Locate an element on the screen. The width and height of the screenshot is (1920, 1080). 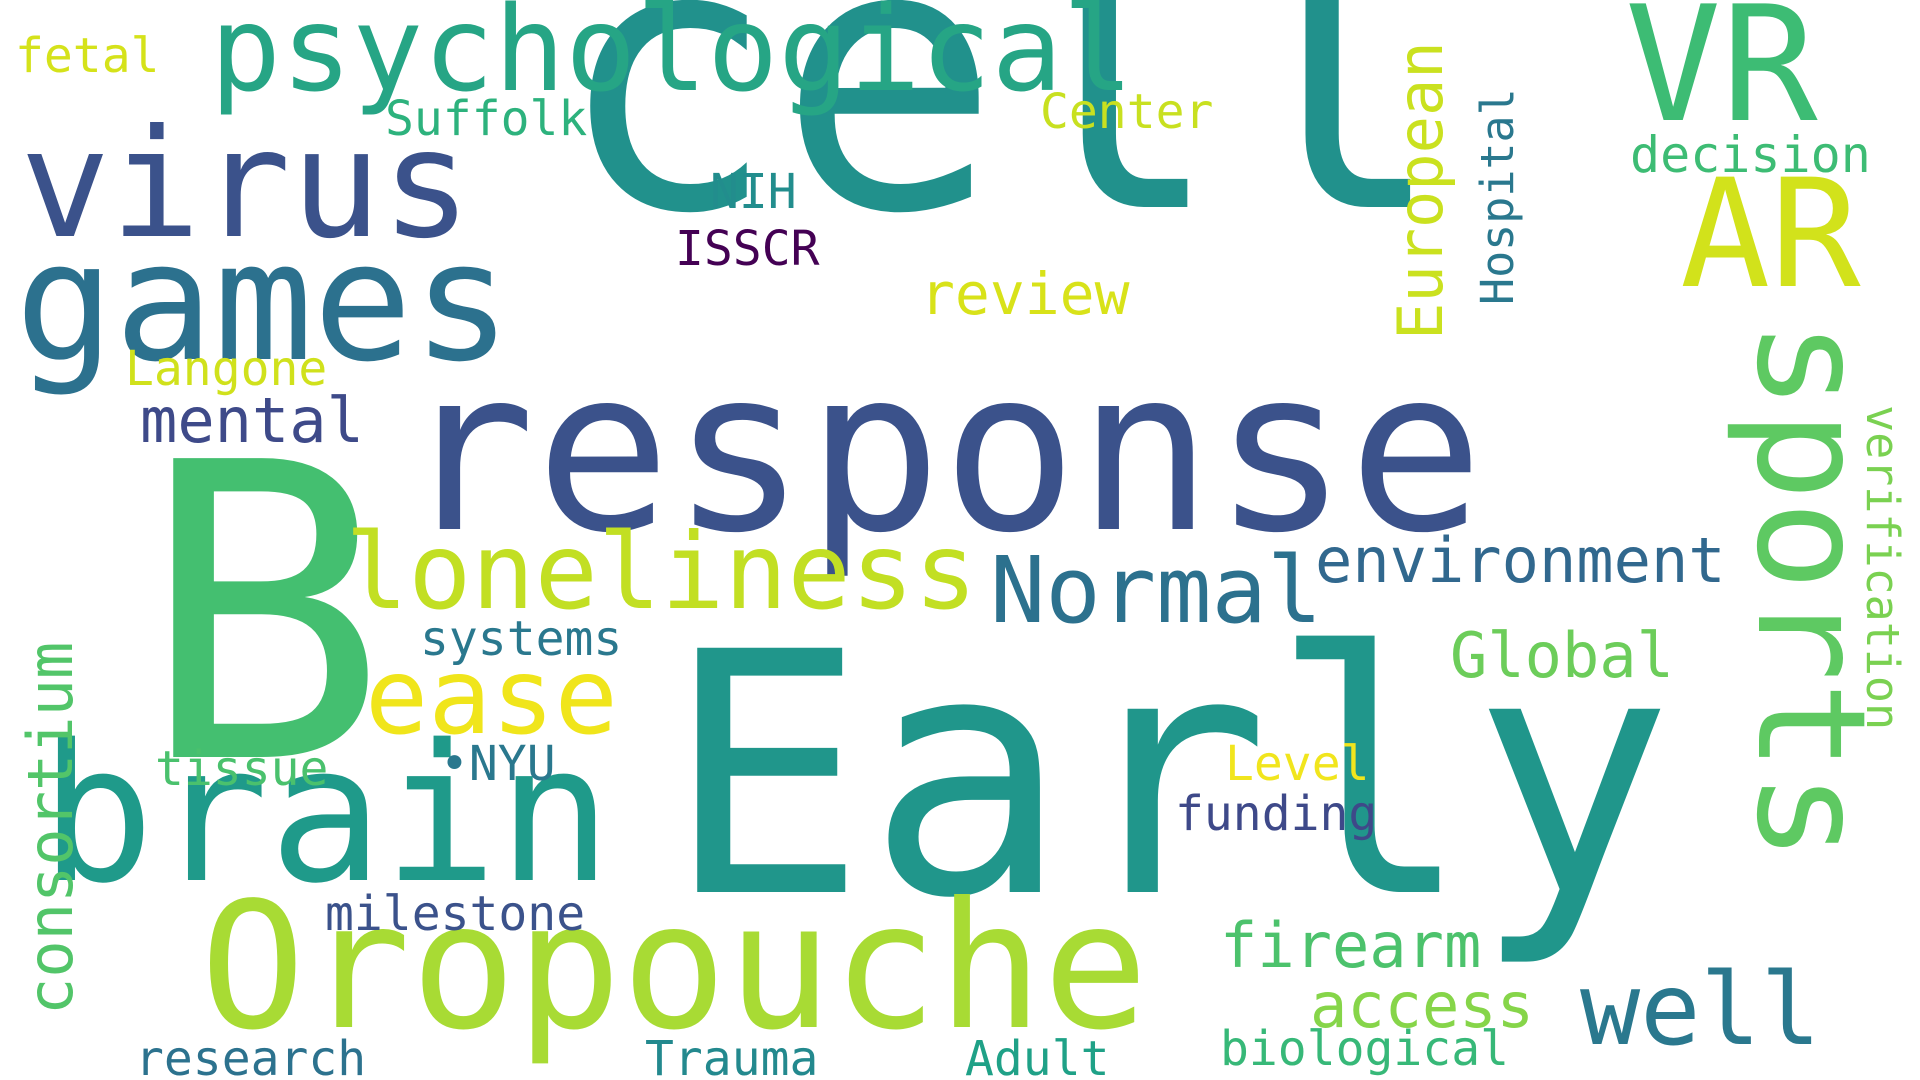
word-milestone: milestone is located at coordinates (455, 914).